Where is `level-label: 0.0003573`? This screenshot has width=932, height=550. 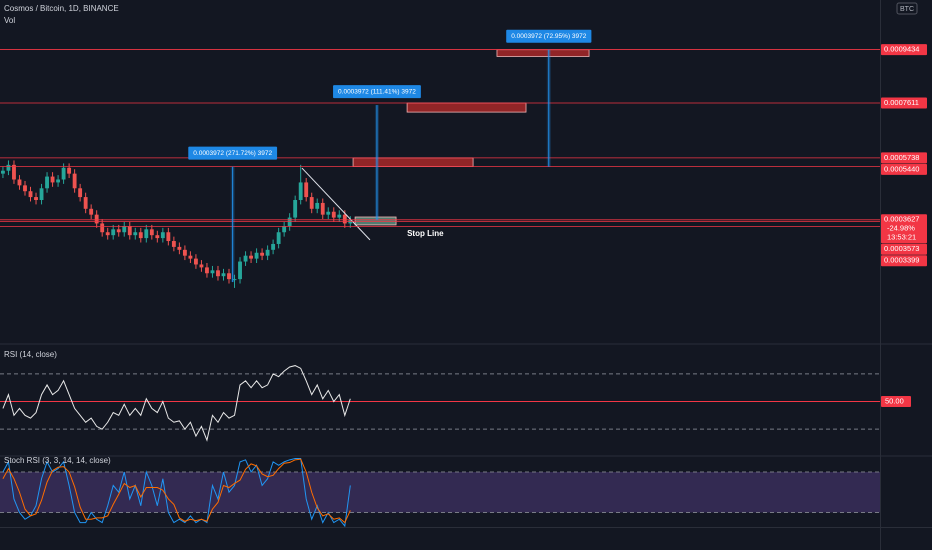
level-label: 0.0003573 is located at coordinates (901, 248).